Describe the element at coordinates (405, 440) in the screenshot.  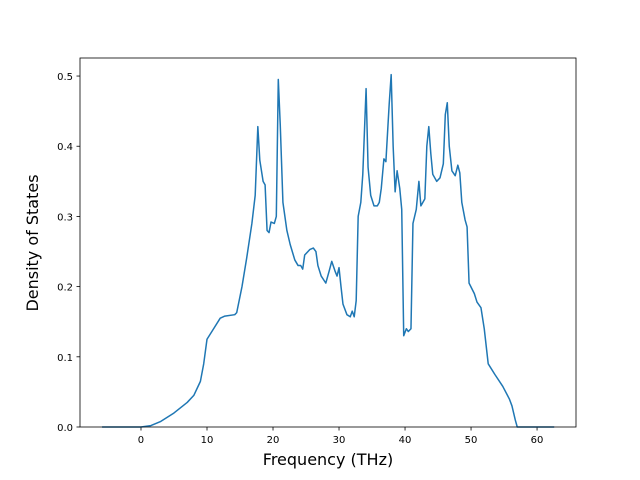
I see `x-tick-label: 40` at that location.